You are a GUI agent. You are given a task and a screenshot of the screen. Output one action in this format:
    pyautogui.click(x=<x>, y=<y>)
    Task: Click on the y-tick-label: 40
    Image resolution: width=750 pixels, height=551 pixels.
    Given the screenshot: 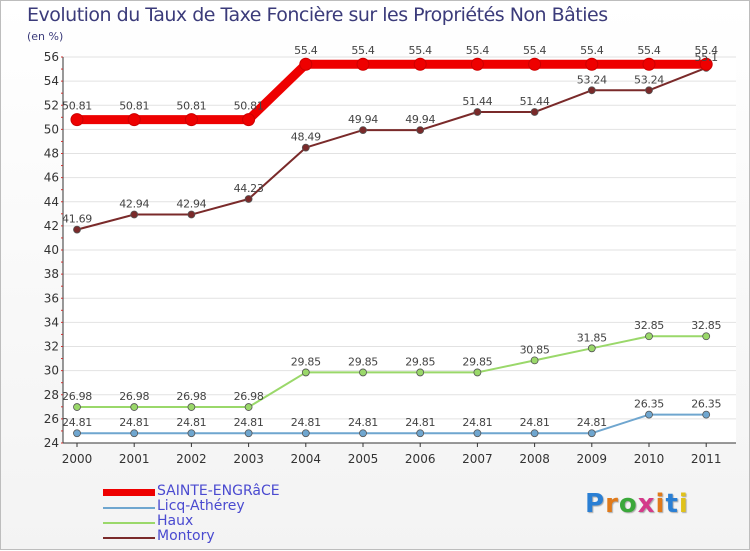 What is the action you would take?
    pyautogui.click(x=51, y=250)
    